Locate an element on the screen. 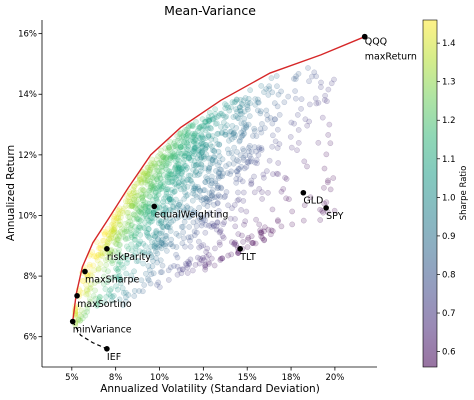 The width and height of the screenshot is (474, 400). y-tick-label: 14% is located at coordinates (27, 95).